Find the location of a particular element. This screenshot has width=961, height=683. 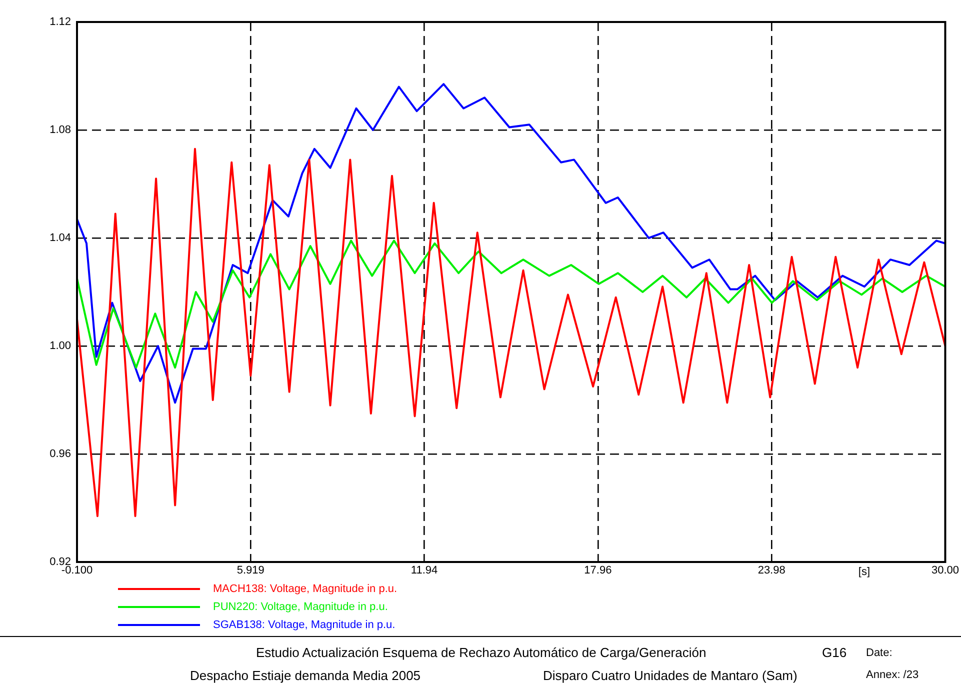

y-tick-label: 1.04 is located at coordinates (60, 238).